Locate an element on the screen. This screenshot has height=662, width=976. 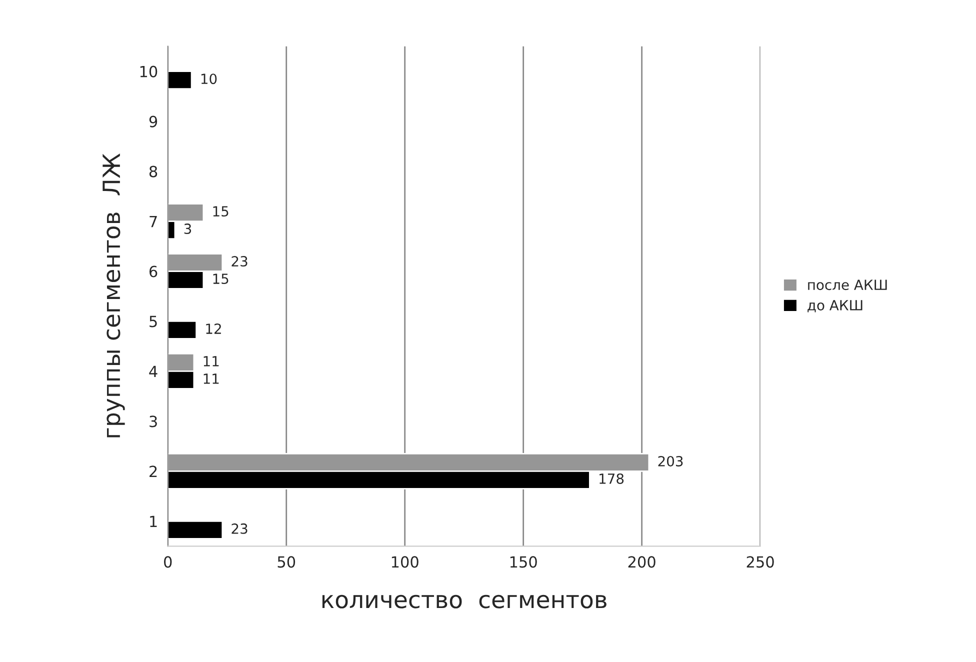
data-label: 3 is located at coordinates (188, 229).